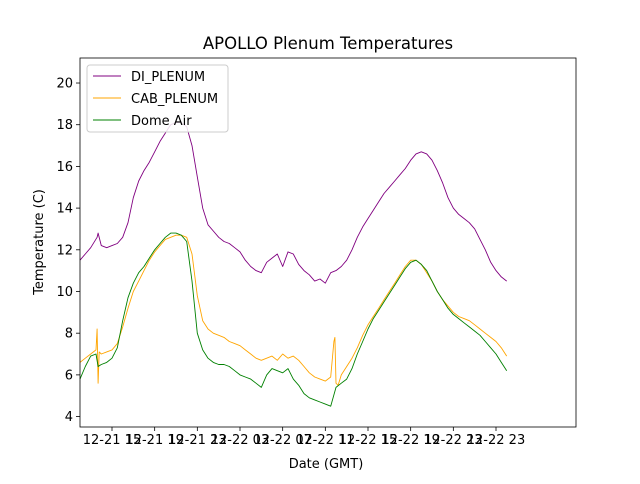  What do you see at coordinates (174, 99) in the screenshot?
I see `legend-label: CAB_PLENUM` at bounding box center [174, 99].